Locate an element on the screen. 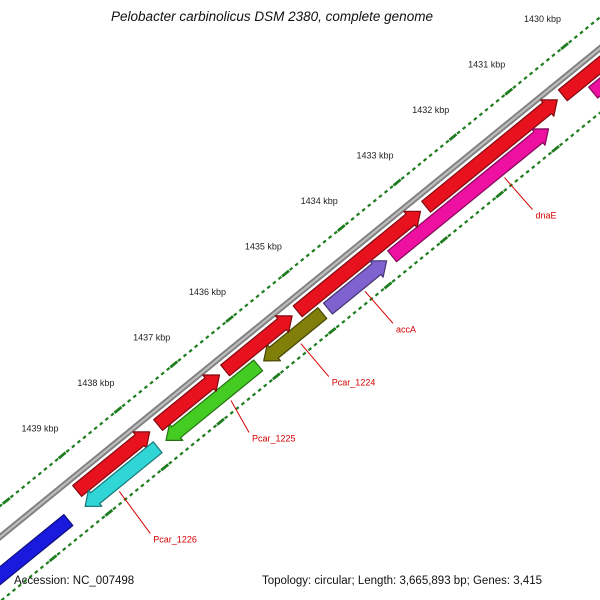 This screenshot has width=600, height=600. gene-label: accA is located at coordinates (406, 329).